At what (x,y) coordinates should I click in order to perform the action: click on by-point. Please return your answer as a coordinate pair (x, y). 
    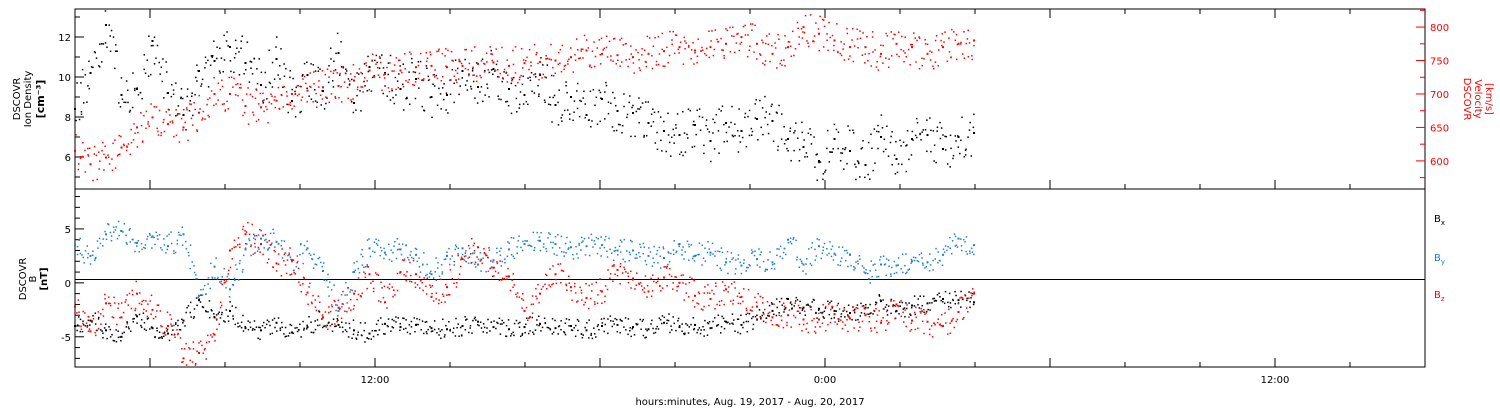
    Looking at the image, I should click on (896, 265).